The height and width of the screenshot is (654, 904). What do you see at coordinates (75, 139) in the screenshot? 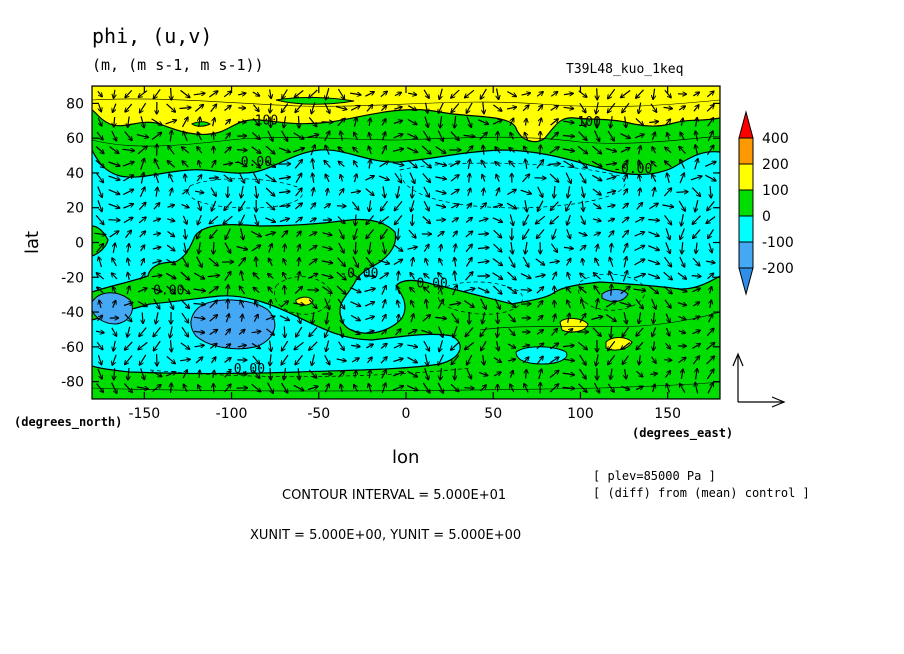
I see `y-tick-label: 60` at bounding box center [75, 139].